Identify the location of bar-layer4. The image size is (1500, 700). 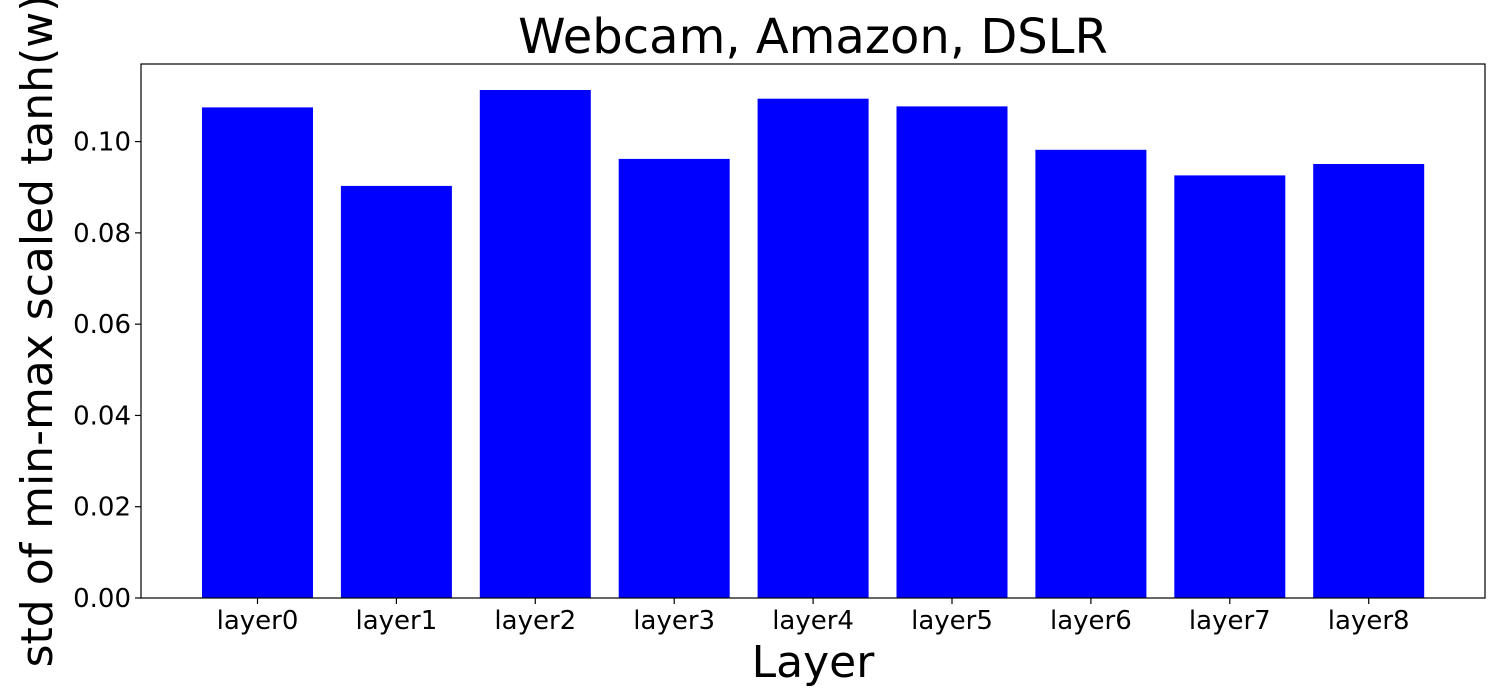
(813, 348).